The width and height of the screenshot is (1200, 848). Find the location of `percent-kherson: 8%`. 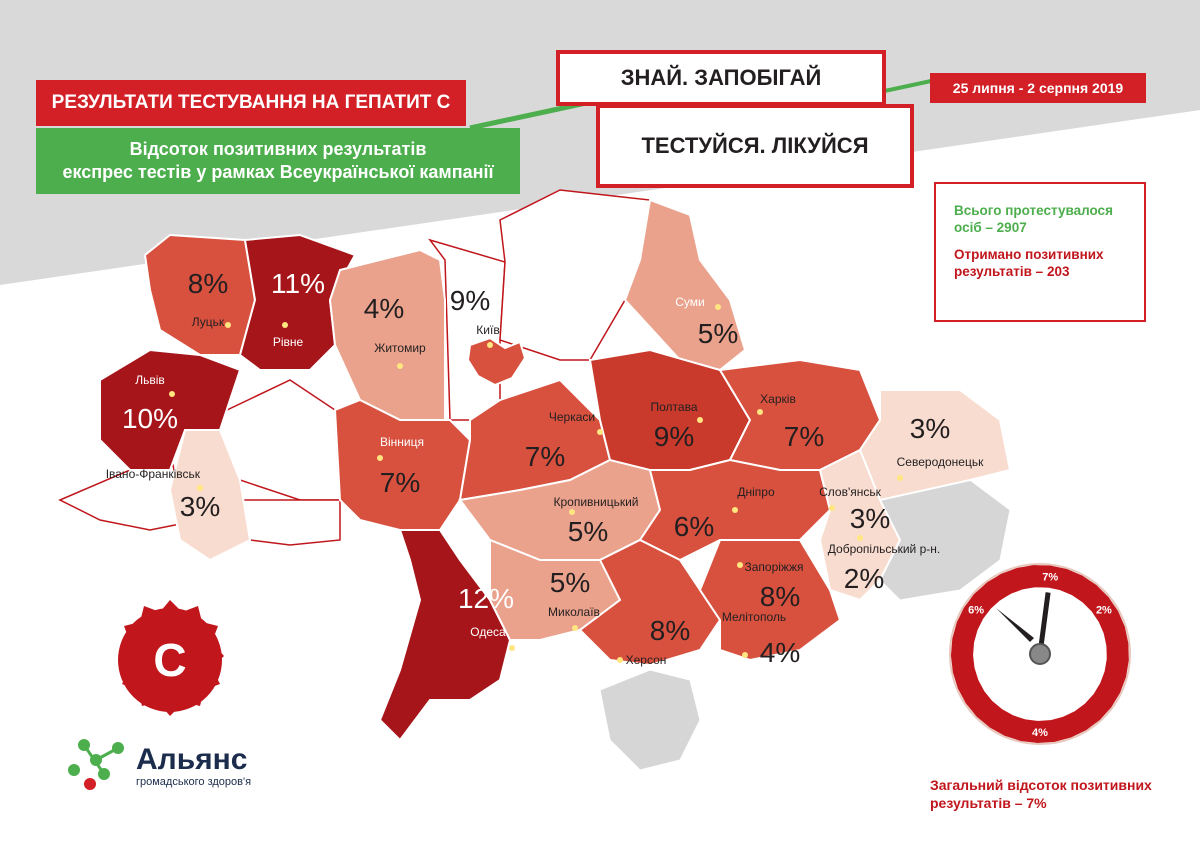

percent-kherson: 8% is located at coordinates (670, 630).